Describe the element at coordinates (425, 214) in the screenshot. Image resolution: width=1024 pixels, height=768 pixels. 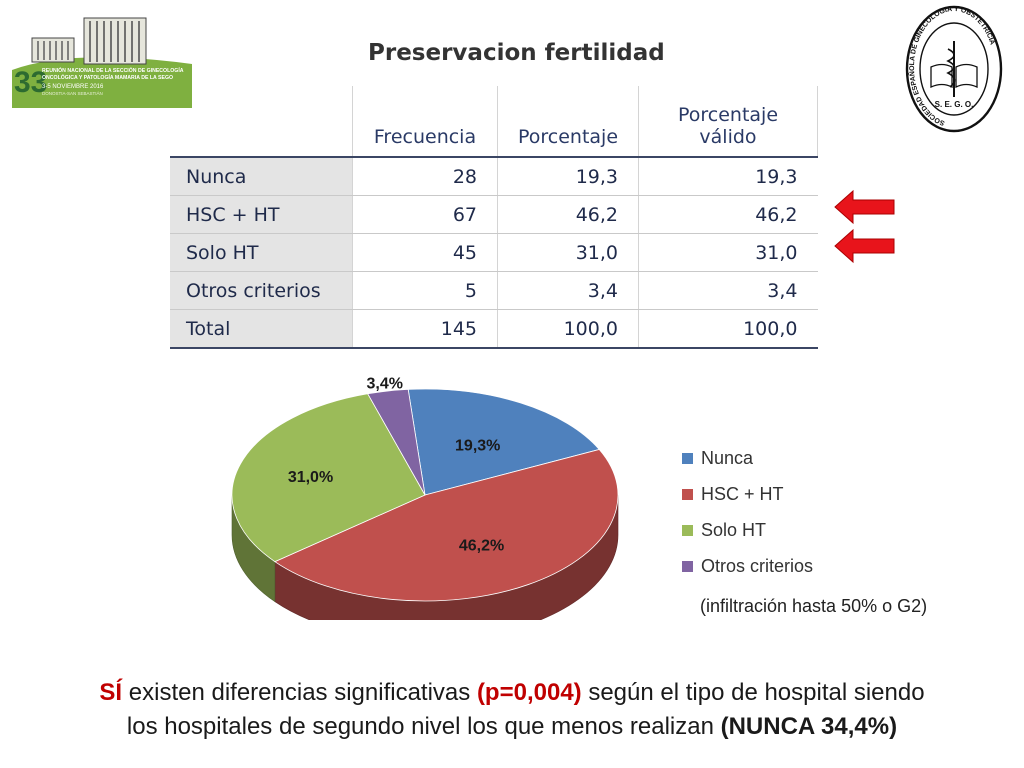
I see `cell-frecuencia: 67` at that location.